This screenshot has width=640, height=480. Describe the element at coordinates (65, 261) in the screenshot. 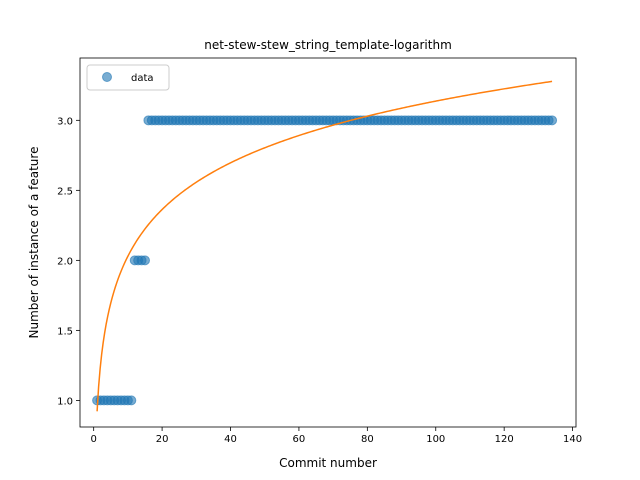

I see `y-tick-label: 2.0` at that location.